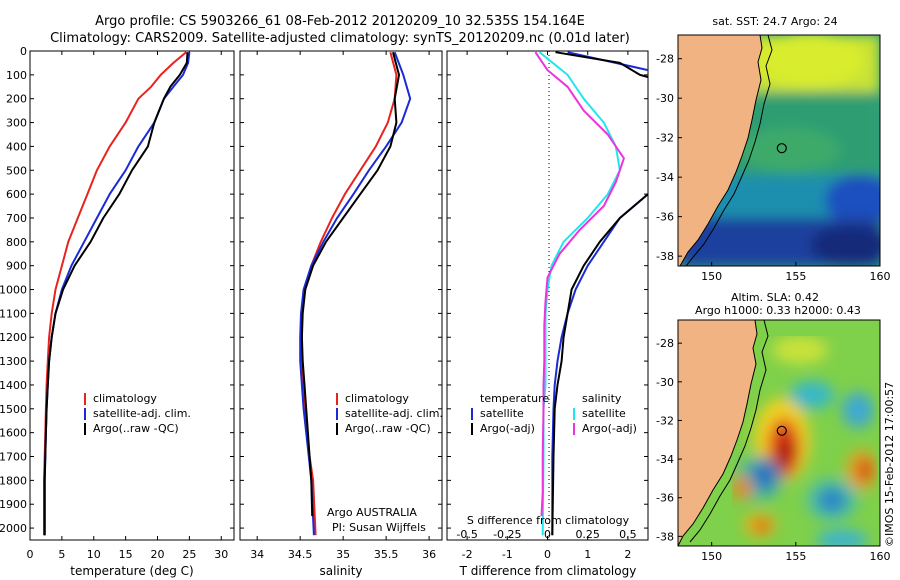 The height and width of the screenshot is (580, 900). What do you see at coordinates (94, 554) in the screenshot?
I see `temperature-tick-label: 10` at bounding box center [94, 554].